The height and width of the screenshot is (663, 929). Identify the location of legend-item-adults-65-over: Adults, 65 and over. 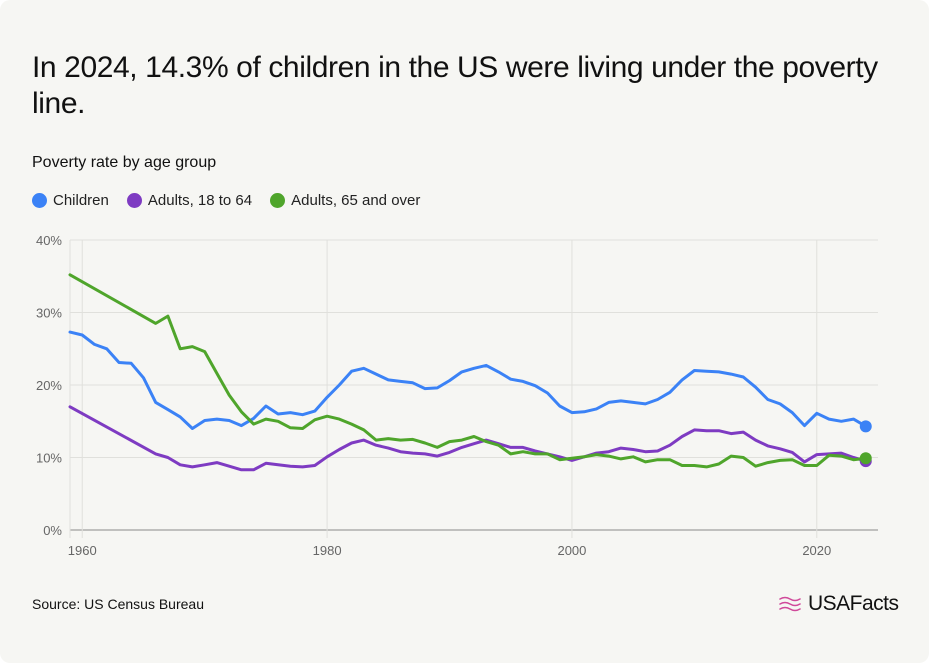
(345, 200).